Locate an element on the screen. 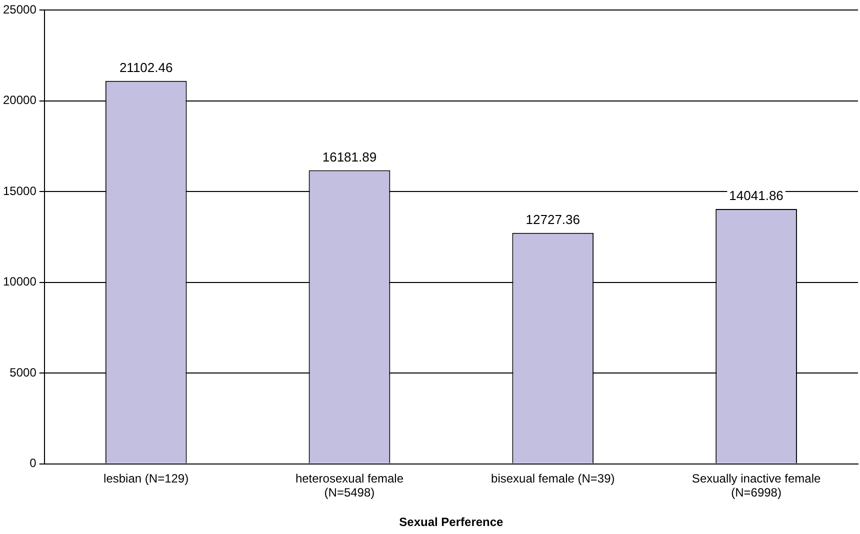 The height and width of the screenshot is (534, 860). y-tick-label: 10000 is located at coordinates (19, 281).